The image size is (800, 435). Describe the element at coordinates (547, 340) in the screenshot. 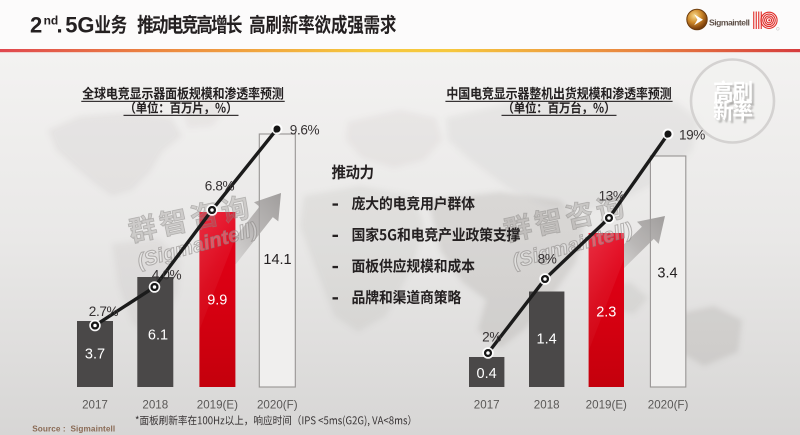

I see `svg-text: 1.4` at that location.